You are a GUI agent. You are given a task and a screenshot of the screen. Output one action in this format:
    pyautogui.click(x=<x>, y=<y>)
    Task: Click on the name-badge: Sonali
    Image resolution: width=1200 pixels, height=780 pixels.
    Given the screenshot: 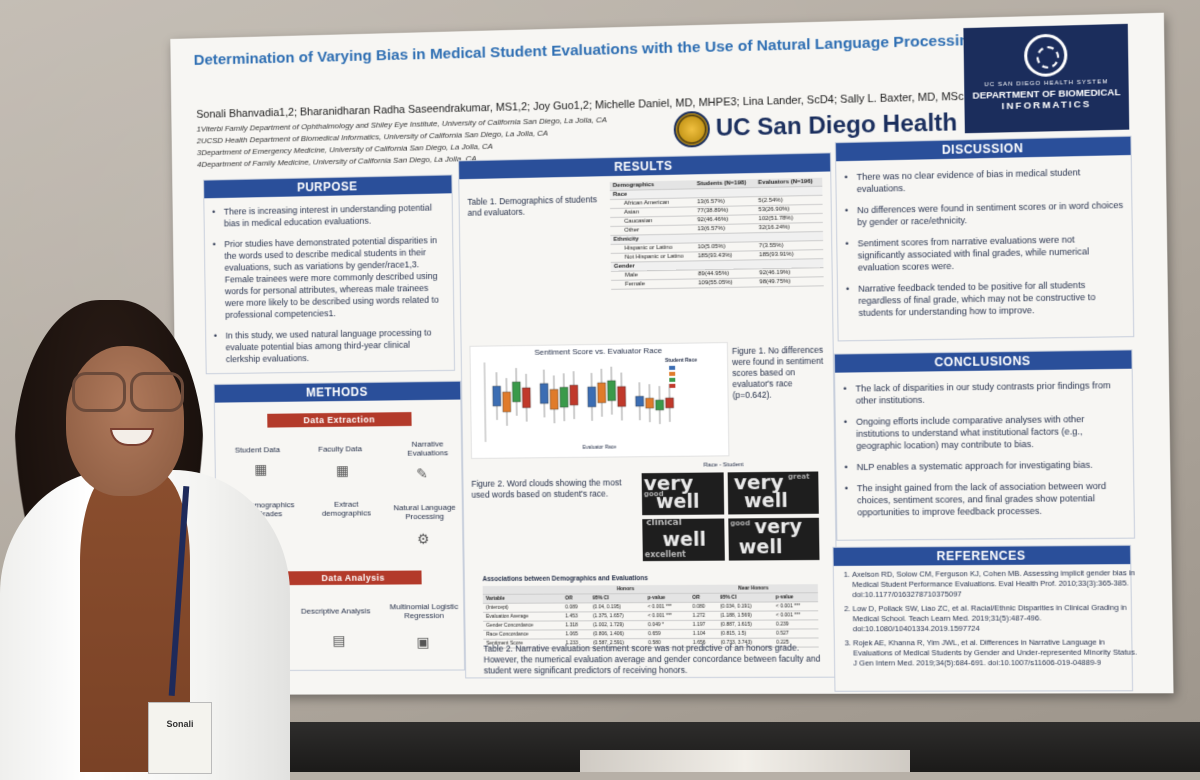 What is the action you would take?
    pyautogui.click(x=180, y=738)
    